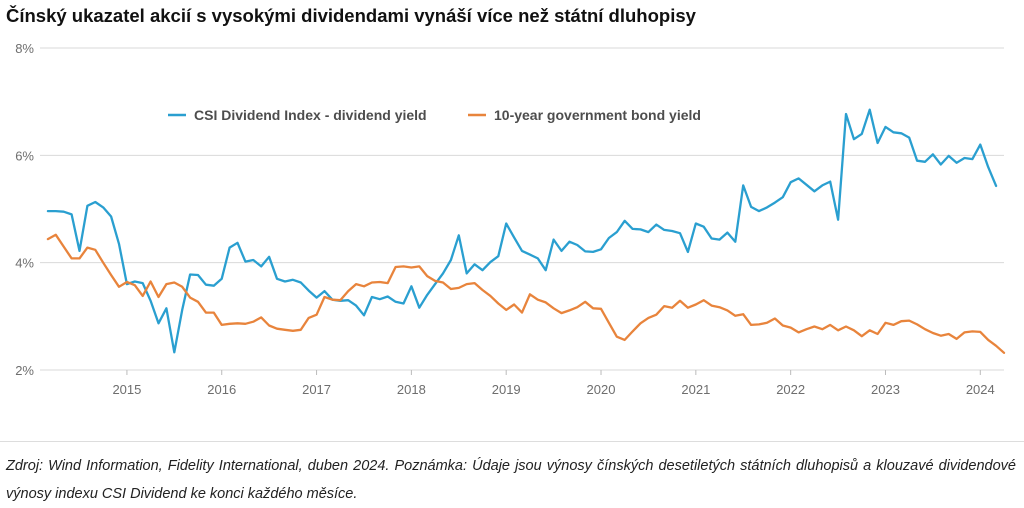 The image size is (1024, 508). What do you see at coordinates (790, 389) in the screenshot?
I see `x-tick-label: 2022` at bounding box center [790, 389].